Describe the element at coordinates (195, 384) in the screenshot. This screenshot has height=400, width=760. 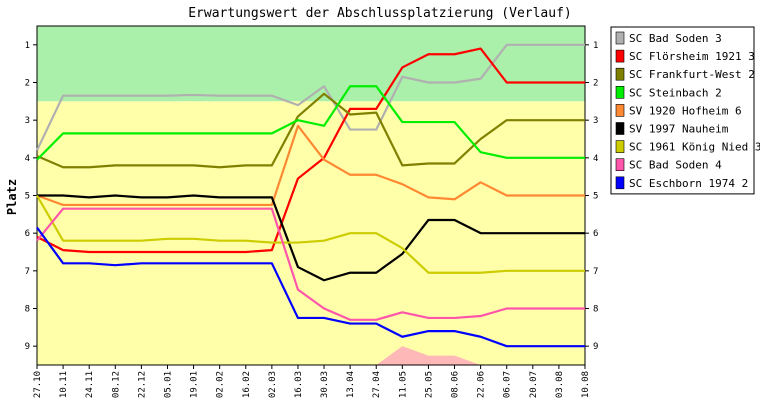
I see `x-tick-label-19.01: 19.01` at that location.